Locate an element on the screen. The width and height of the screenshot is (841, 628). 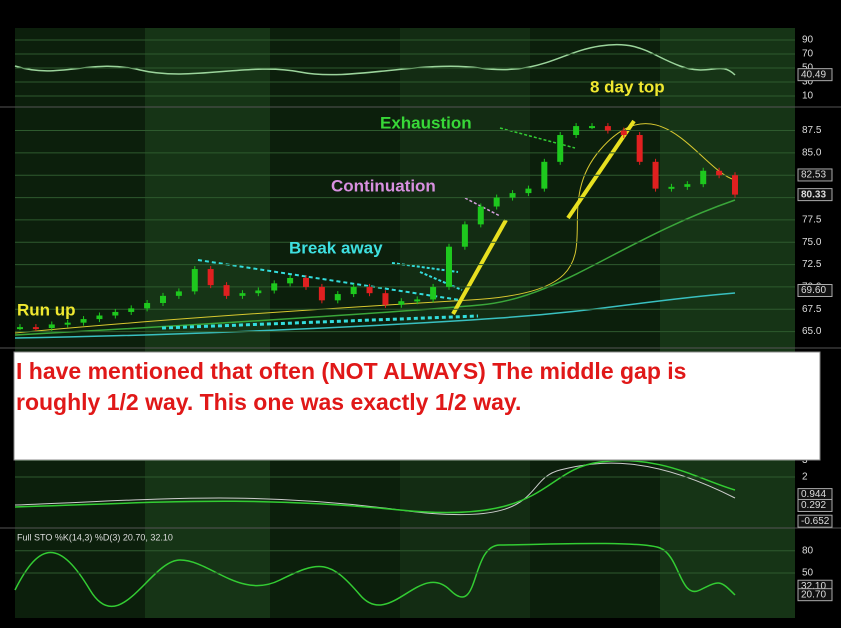
sto-title: Full STO %K(14,3) %D(3) 20.70, 32.10 is located at coordinates (95, 537).